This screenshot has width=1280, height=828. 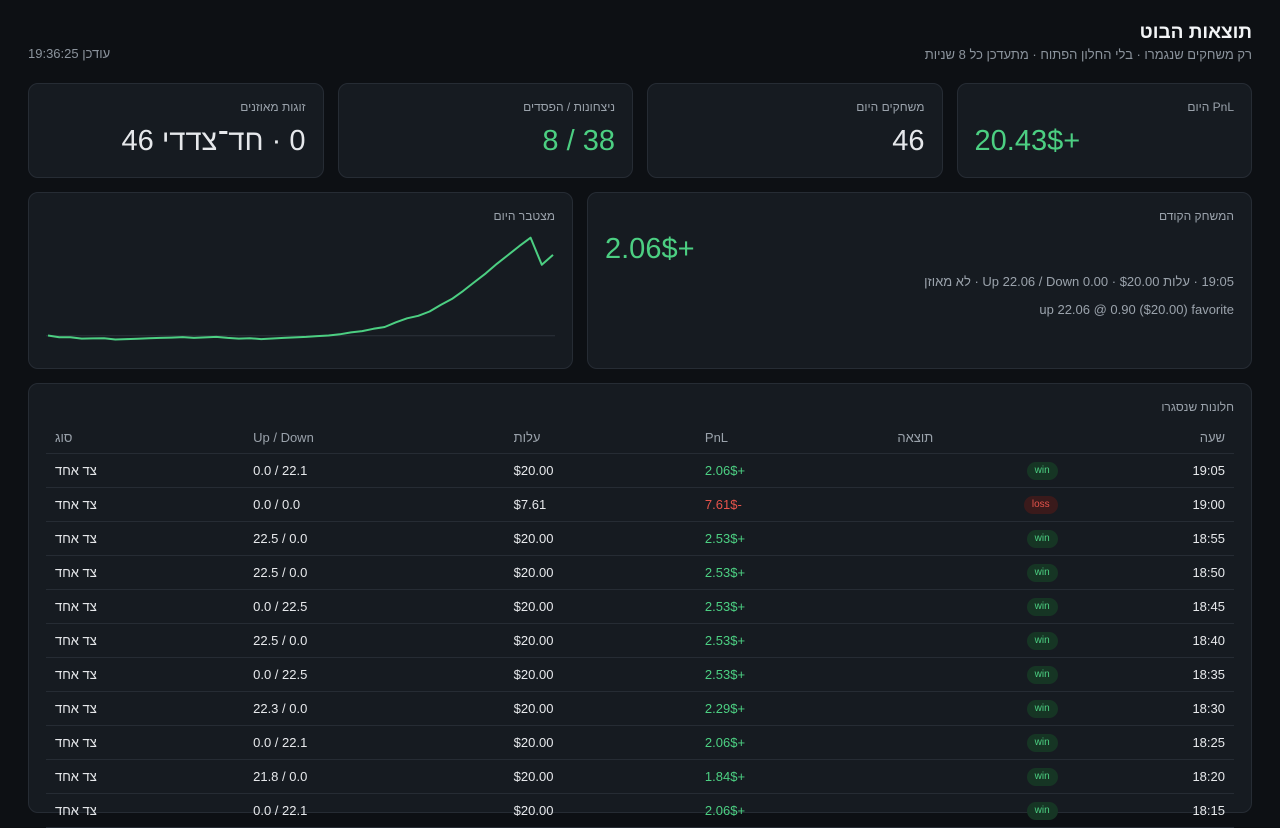 What do you see at coordinates (374, 437) in the screenshot?
I see `col-updown: Up / Down` at bounding box center [374, 437].